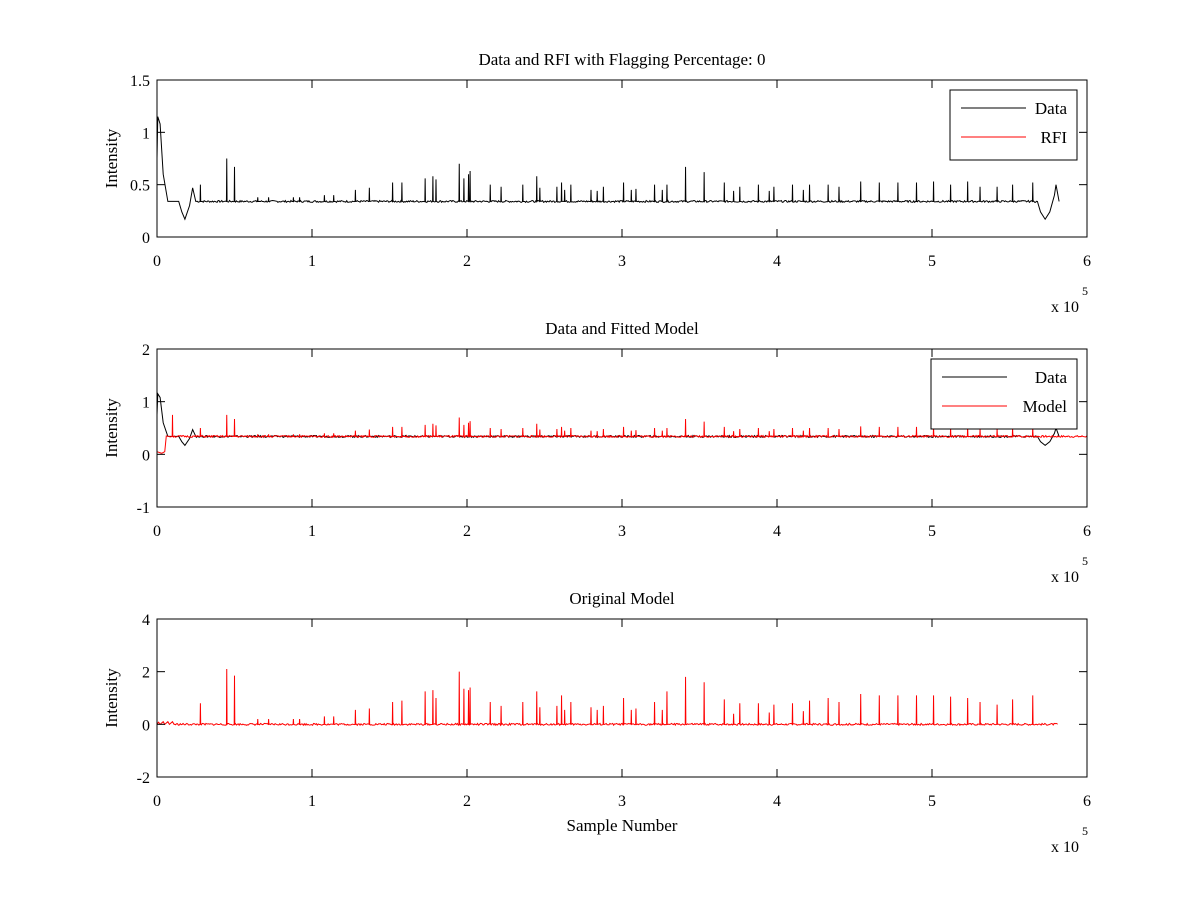 Image resolution: width=1200 pixels, height=900 pixels. What do you see at coordinates (621, 59) in the screenshot?
I see `chart-title: Data and RFI with Flagging Percentage: 0` at bounding box center [621, 59].